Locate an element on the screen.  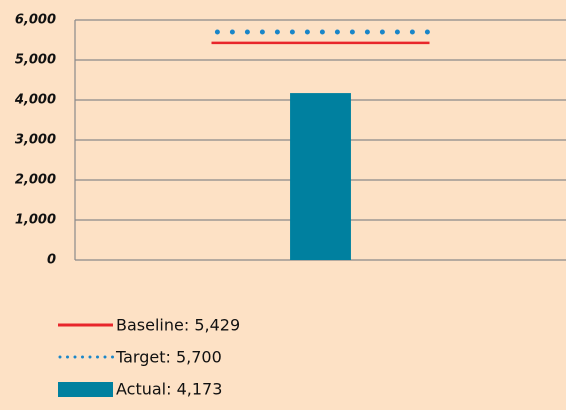
y-tick-label: 0 is located at coordinates (51, 260).